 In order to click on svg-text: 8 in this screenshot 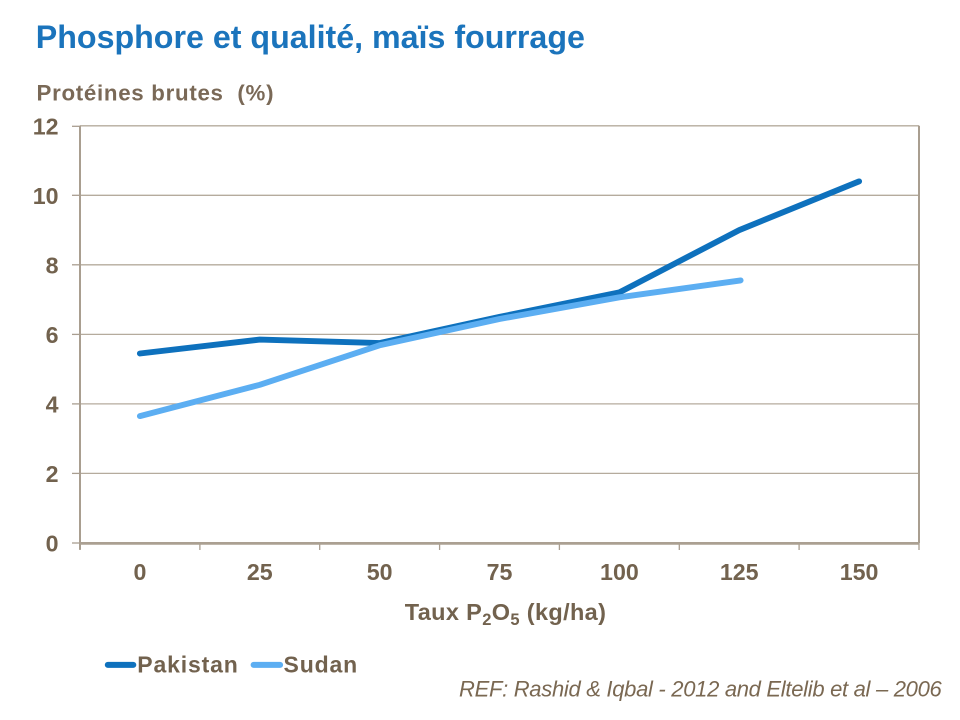, I will do `click(52, 265)`.